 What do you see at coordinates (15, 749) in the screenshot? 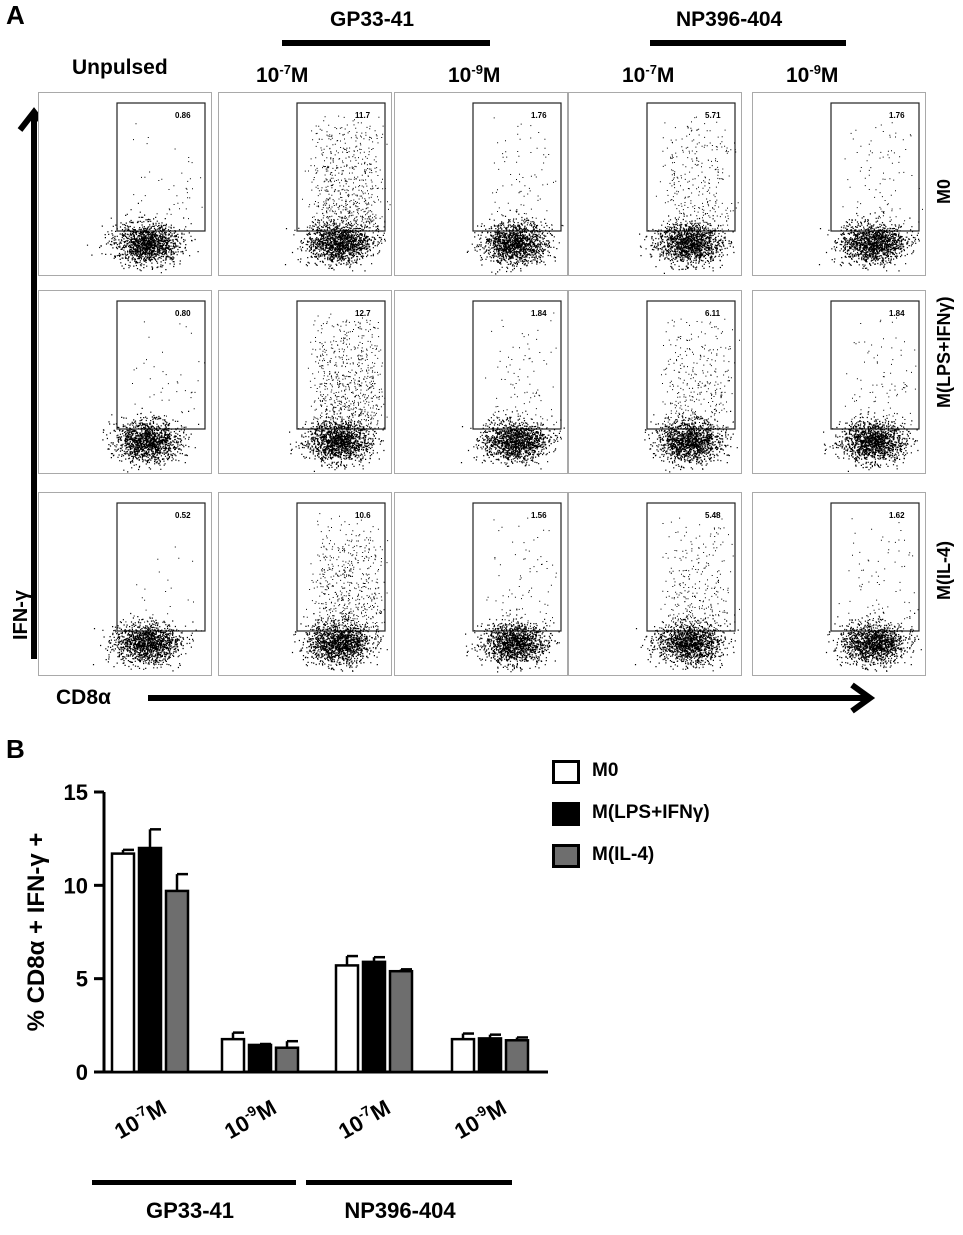
I see `panel-b-letter: B` at bounding box center [15, 749].